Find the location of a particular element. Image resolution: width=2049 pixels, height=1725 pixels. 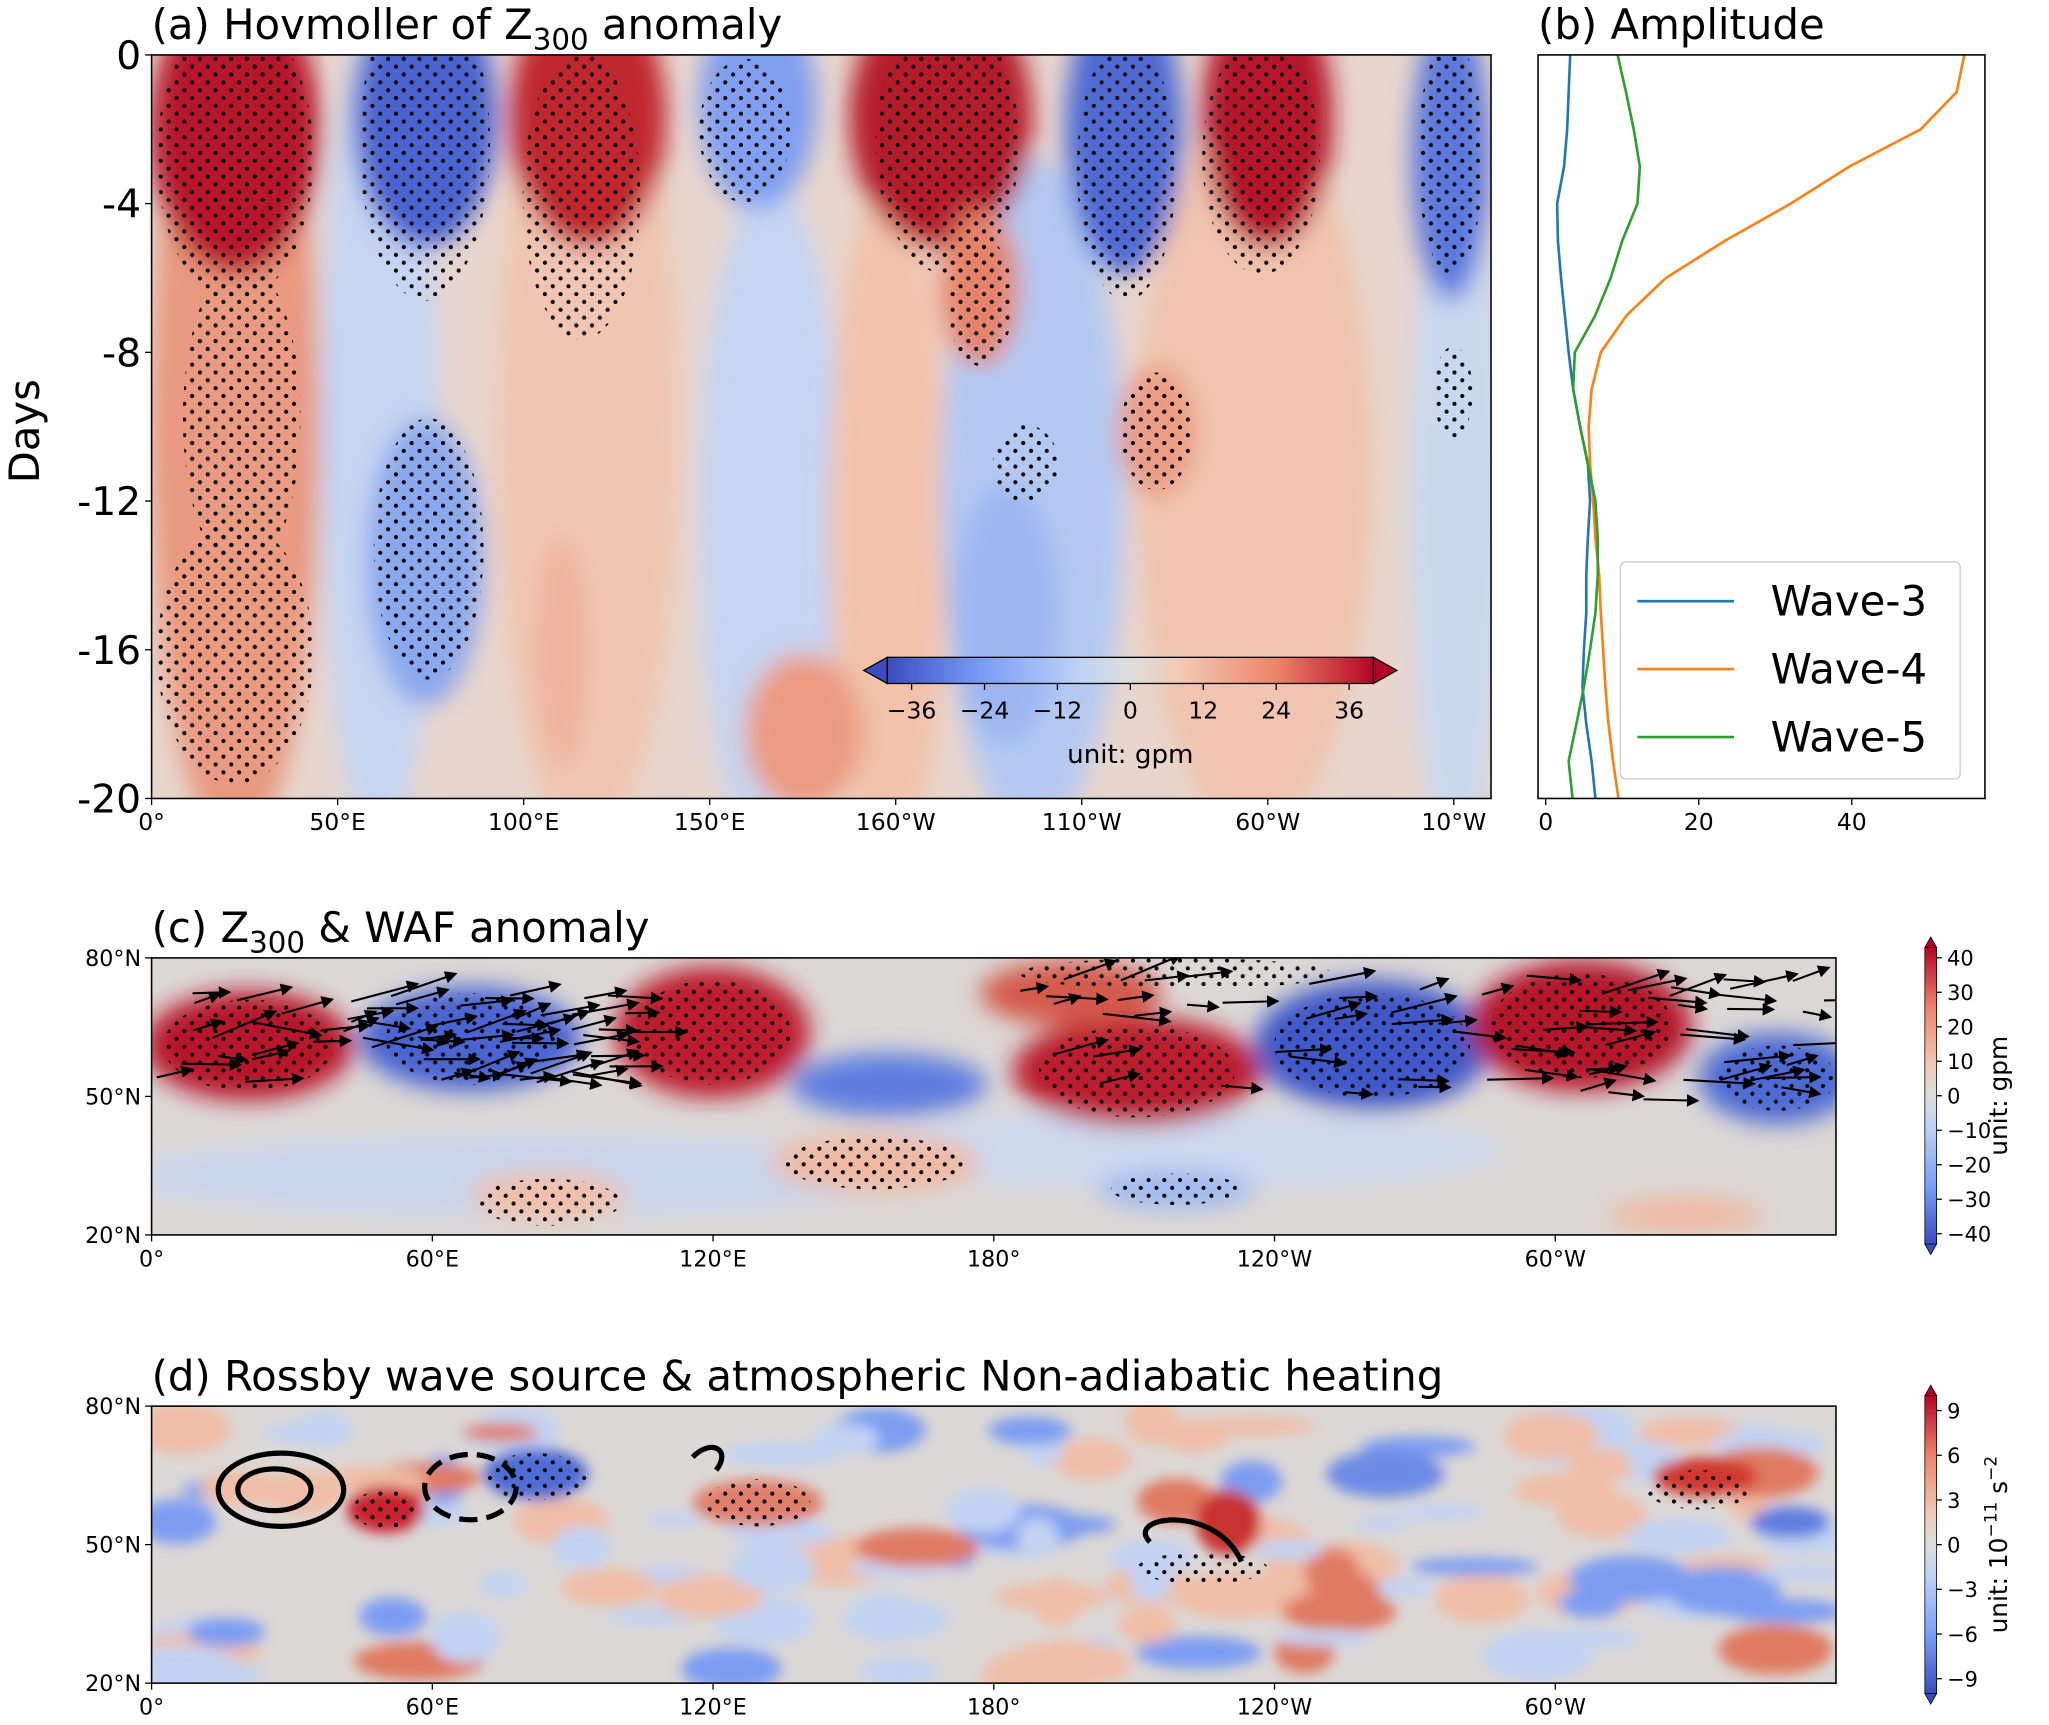

colorbar-tick-label: −12 is located at coordinates (1058, 711).